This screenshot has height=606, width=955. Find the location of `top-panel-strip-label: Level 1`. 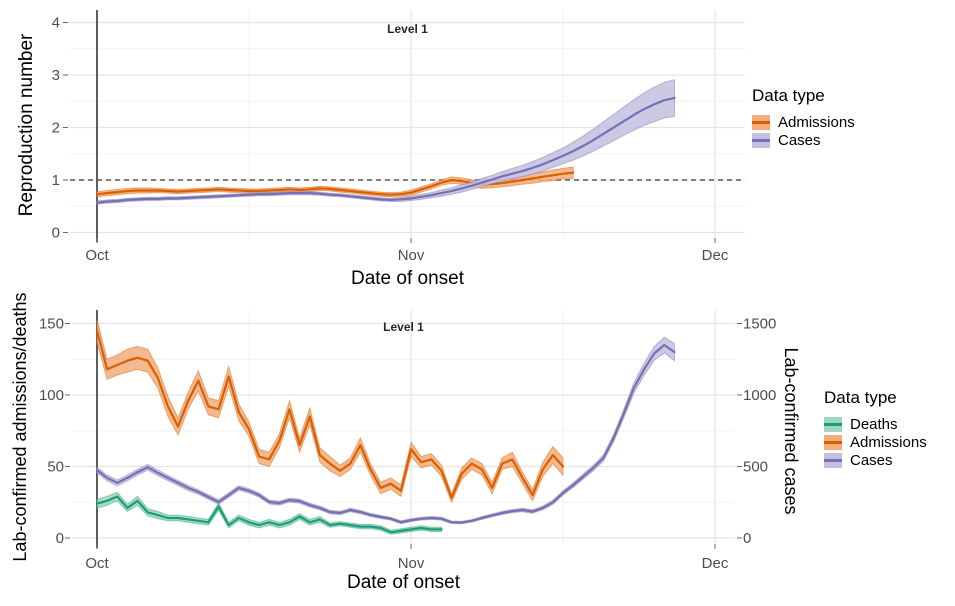

top-panel-strip-label: Level 1 is located at coordinates (407, 29).